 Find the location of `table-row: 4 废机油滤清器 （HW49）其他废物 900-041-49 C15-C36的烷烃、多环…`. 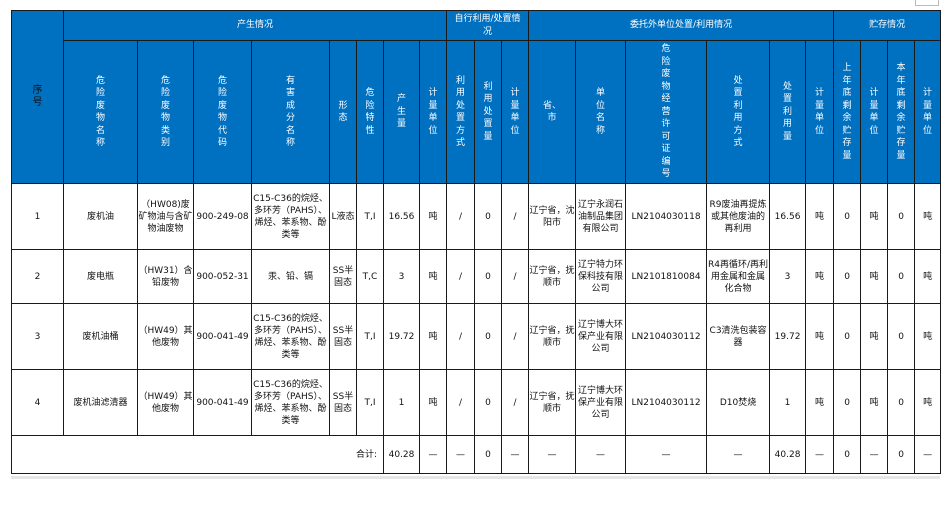

table-row: 4 废机油滤清器 （HW49）其他废物 900-041-49 C15-C36的烷烃、多环… is located at coordinates (476, 402).